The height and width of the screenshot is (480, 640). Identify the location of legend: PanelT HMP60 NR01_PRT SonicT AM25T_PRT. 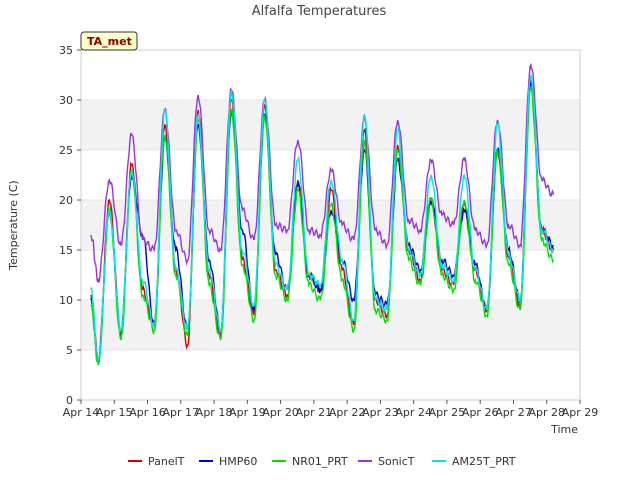
(322, 461).